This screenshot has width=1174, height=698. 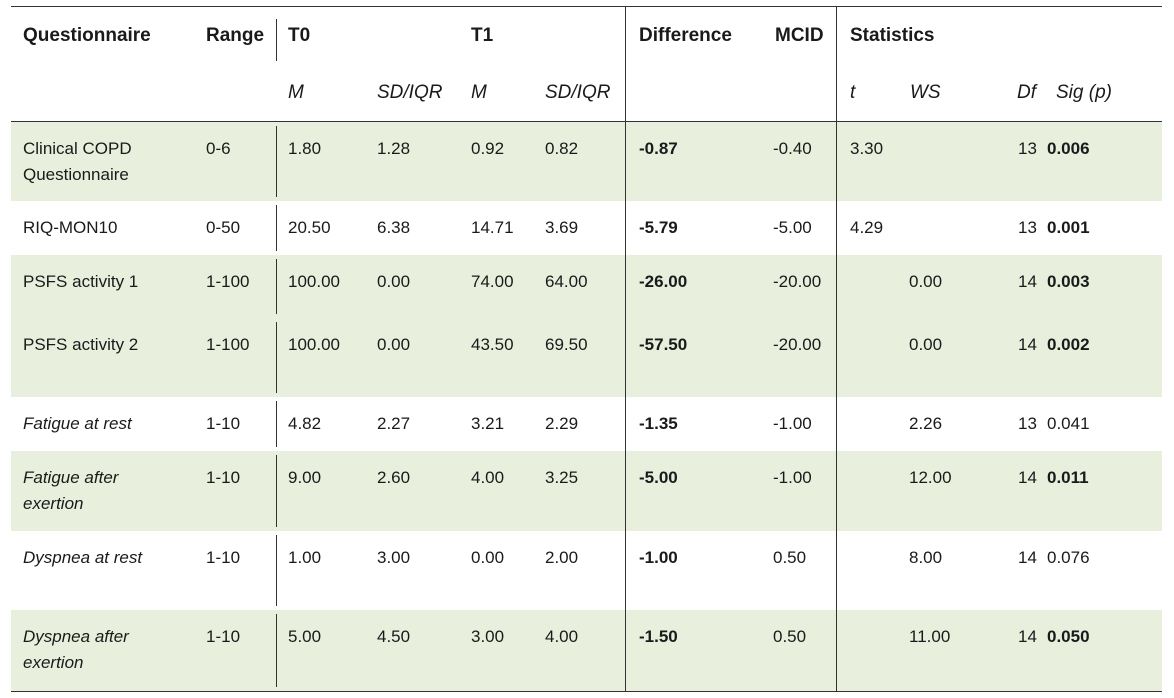 I want to click on cell-range: 0-6, so click(x=218, y=148).